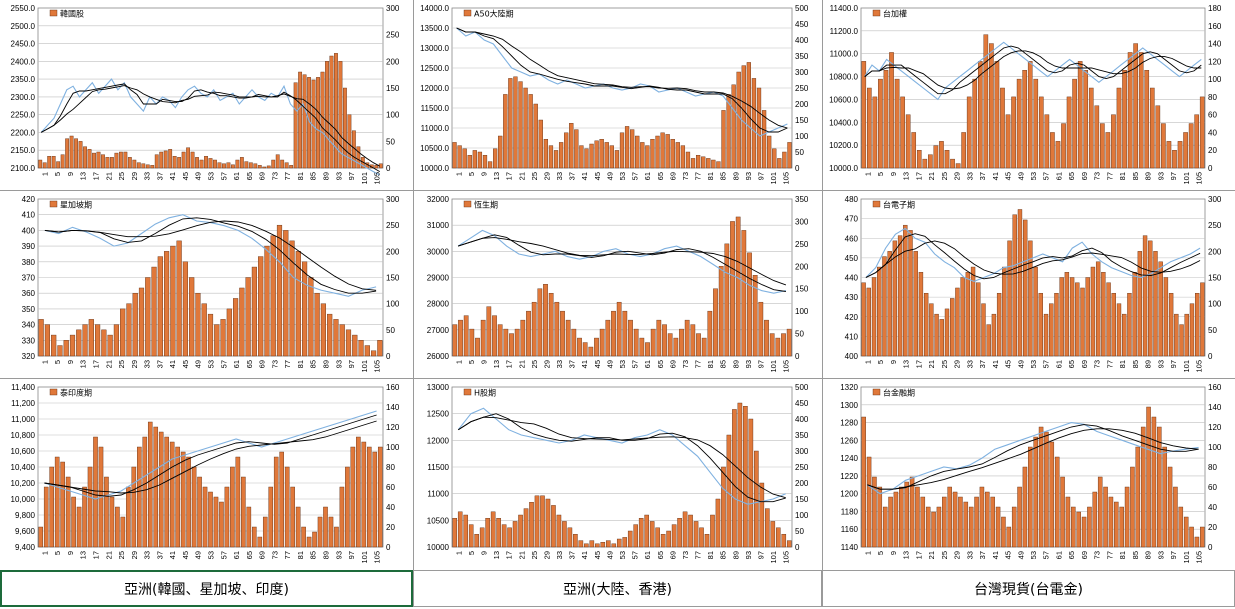 Image resolution: width=1235 pixels, height=609 pixels. I want to click on column-divider, so click(413, 285).